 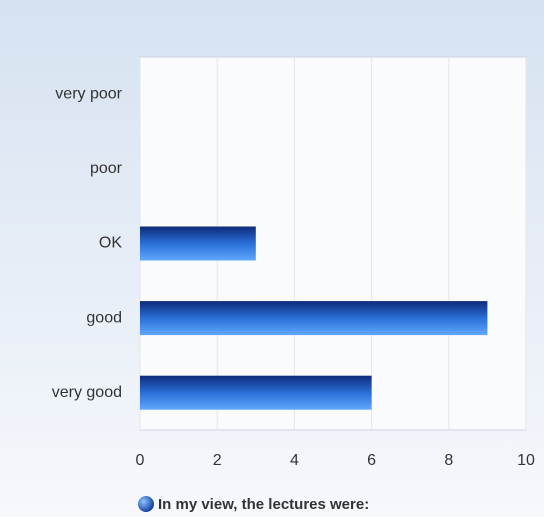 What do you see at coordinates (104, 317) in the screenshot?
I see `y-tick-label: good` at bounding box center [104, 317].